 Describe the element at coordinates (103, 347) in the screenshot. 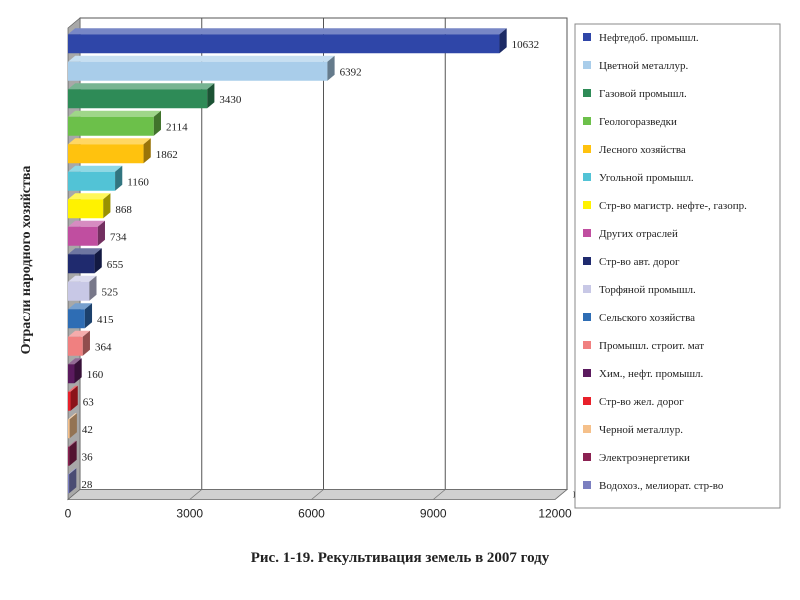

I see `bar-value-label: 364` at that location.